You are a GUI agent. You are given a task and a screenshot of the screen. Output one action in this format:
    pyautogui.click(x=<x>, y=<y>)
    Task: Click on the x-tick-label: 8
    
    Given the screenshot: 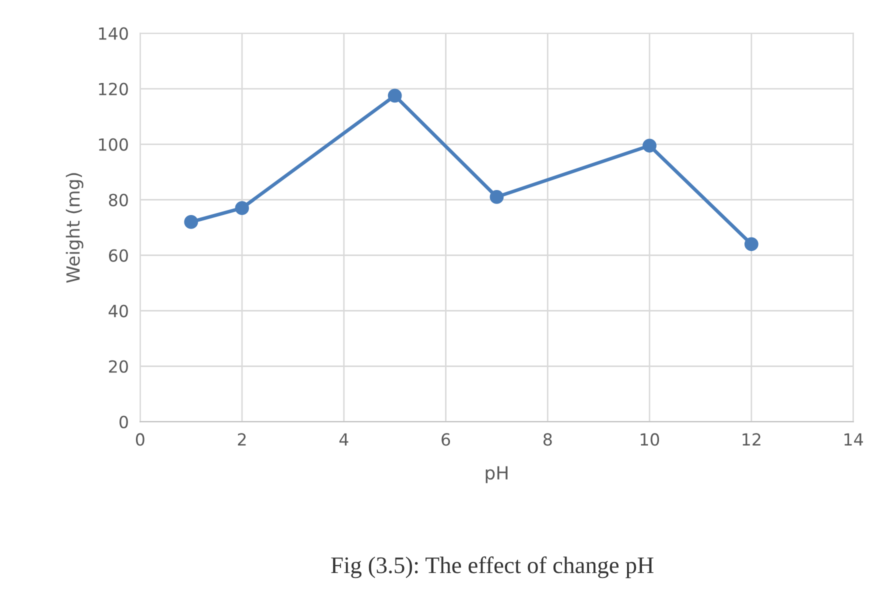 What is the action you would take?
    pyautogui.click(x=547, y=439)
    